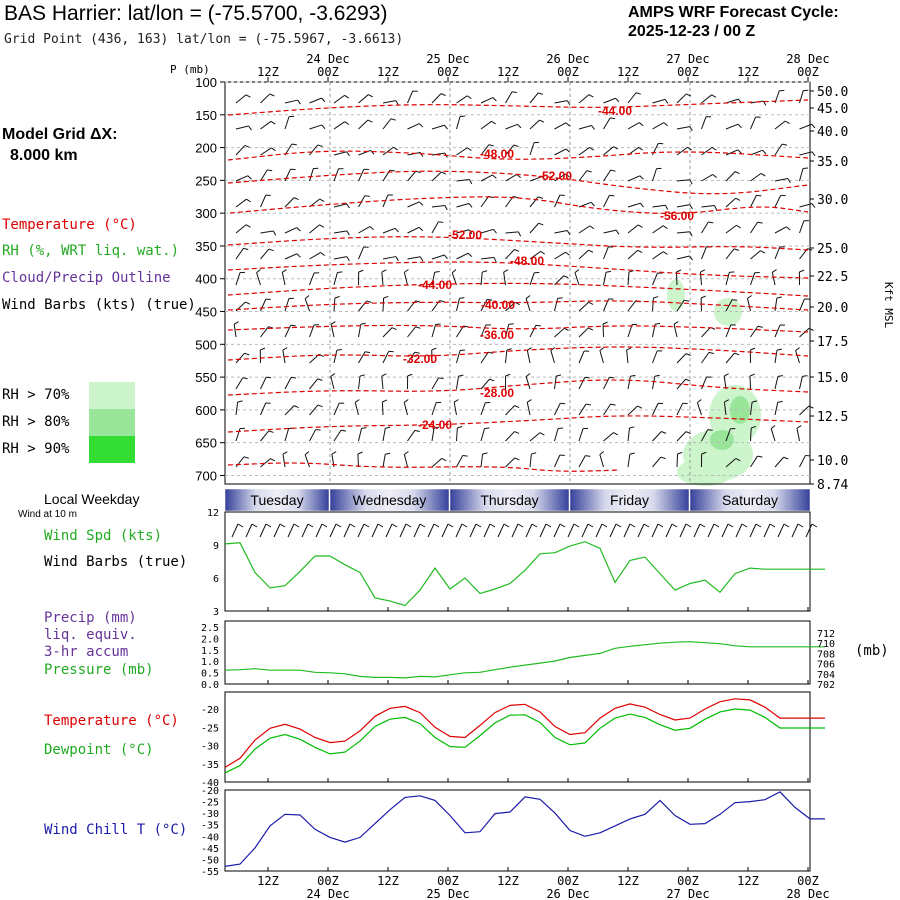 The width and height of the screenshot is (900, 900). What do you see at coordinates (826, 685) in the screenshot?
I see `pressure-tick-label: 702` at bounding box center [826, 685].